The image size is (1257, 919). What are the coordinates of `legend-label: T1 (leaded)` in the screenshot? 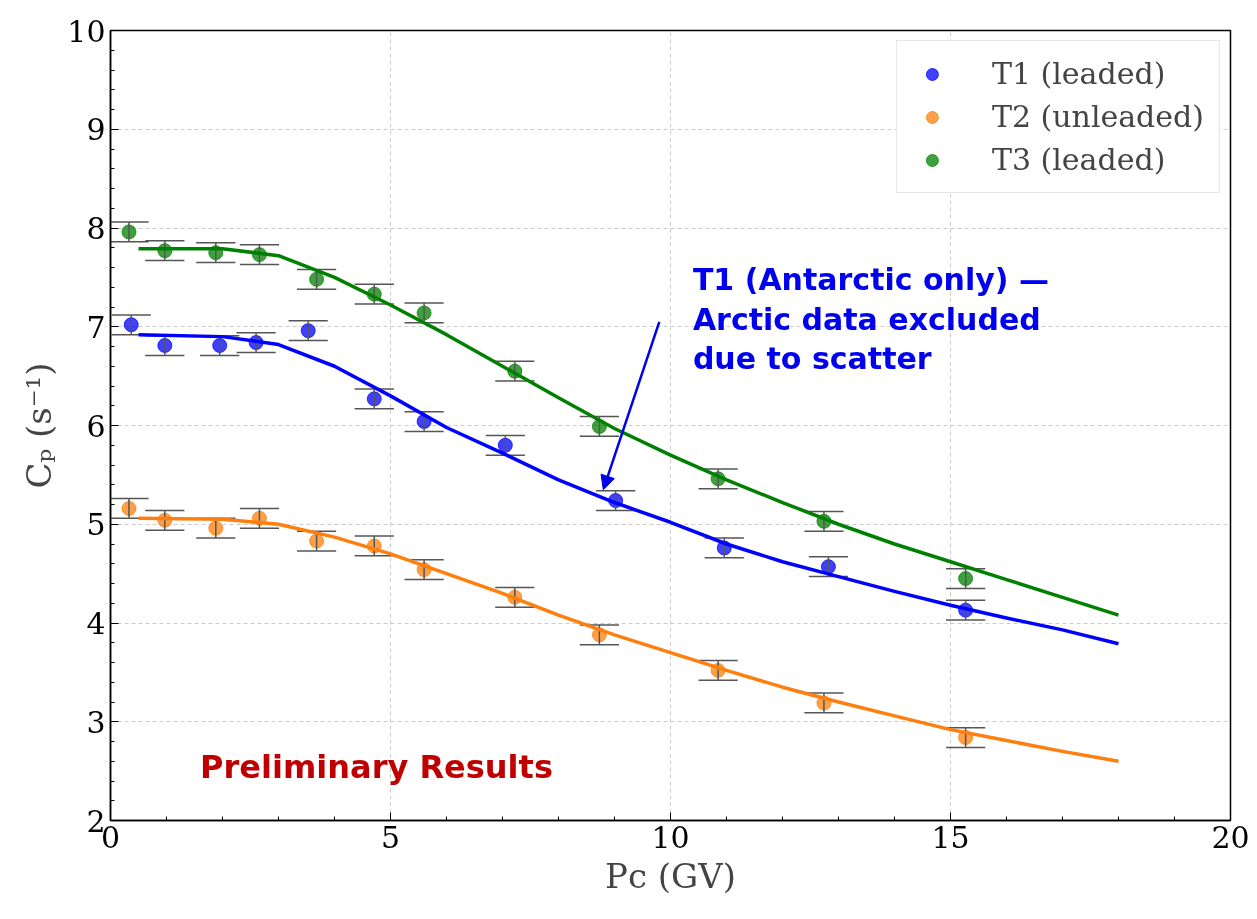 It's located at (1078, 73).